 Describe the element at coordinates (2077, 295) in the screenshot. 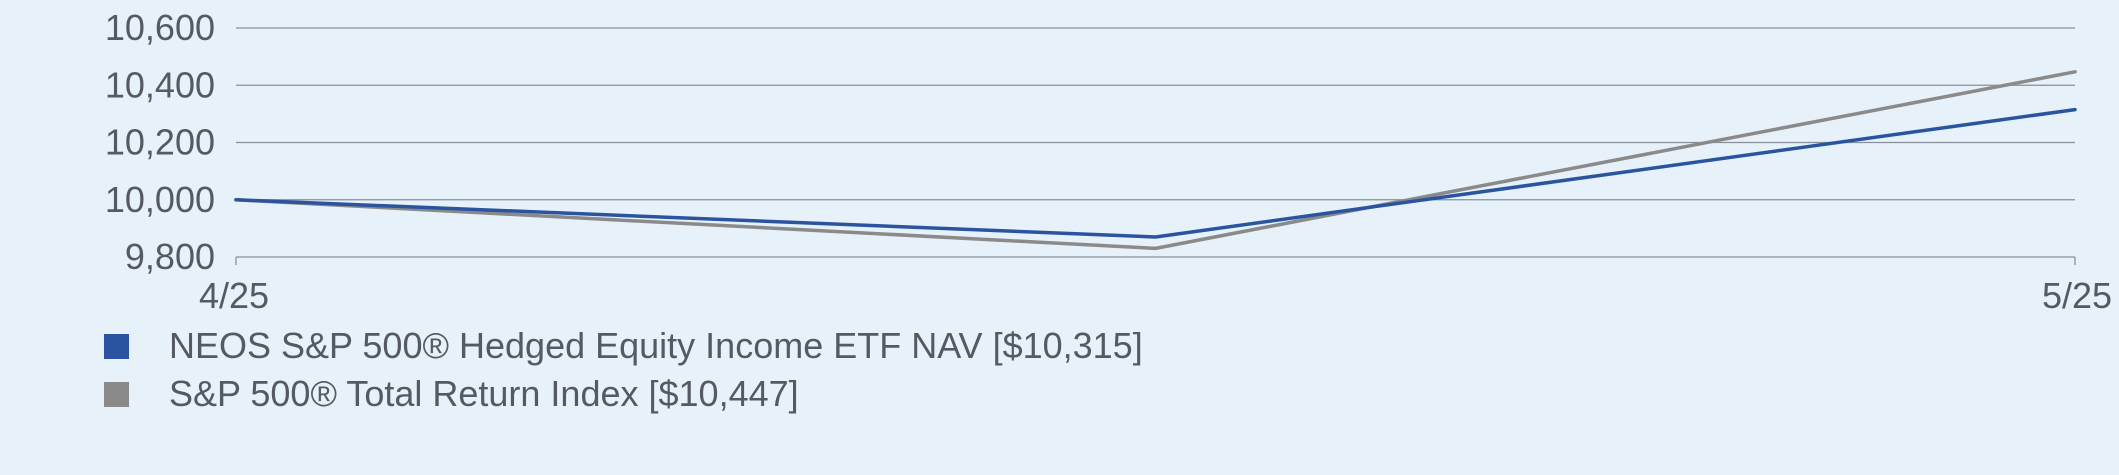

I see `x-tick-label: 5/25` at that location.